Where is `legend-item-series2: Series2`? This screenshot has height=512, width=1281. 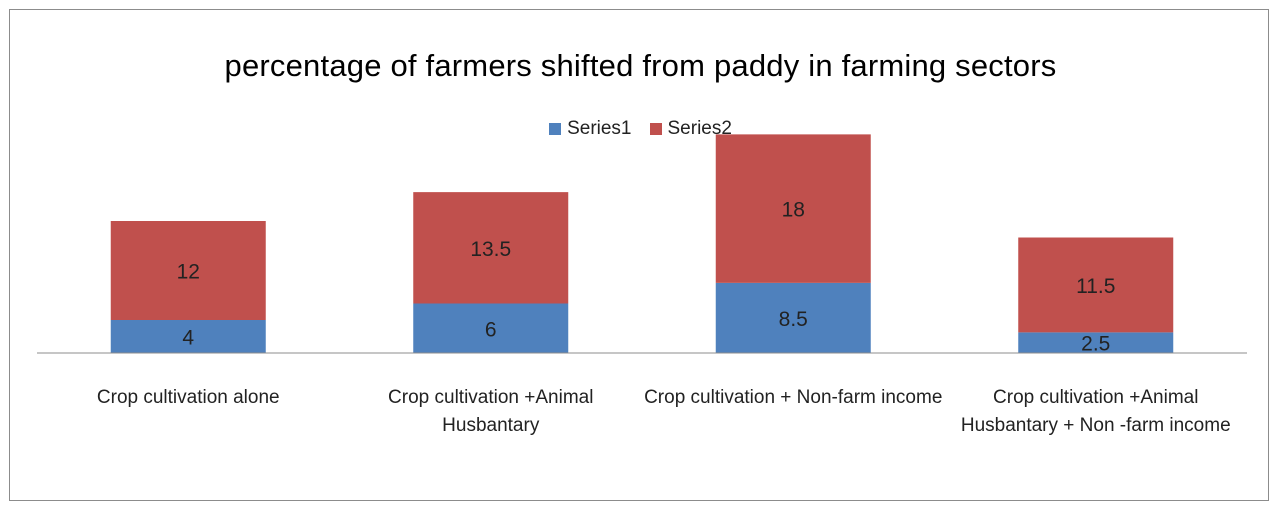 legend-item-series2: Series2 is located at coordinates (690, 129).